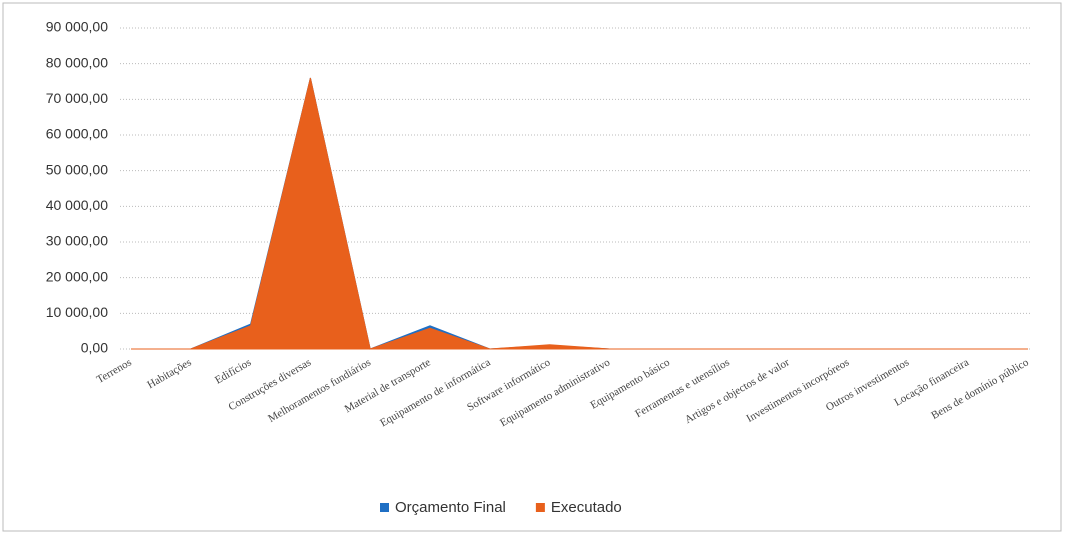 The width and height of the screenshot is (1065, 535). I want to click on y-tick-label: 60 000,00, so click(77, 134).